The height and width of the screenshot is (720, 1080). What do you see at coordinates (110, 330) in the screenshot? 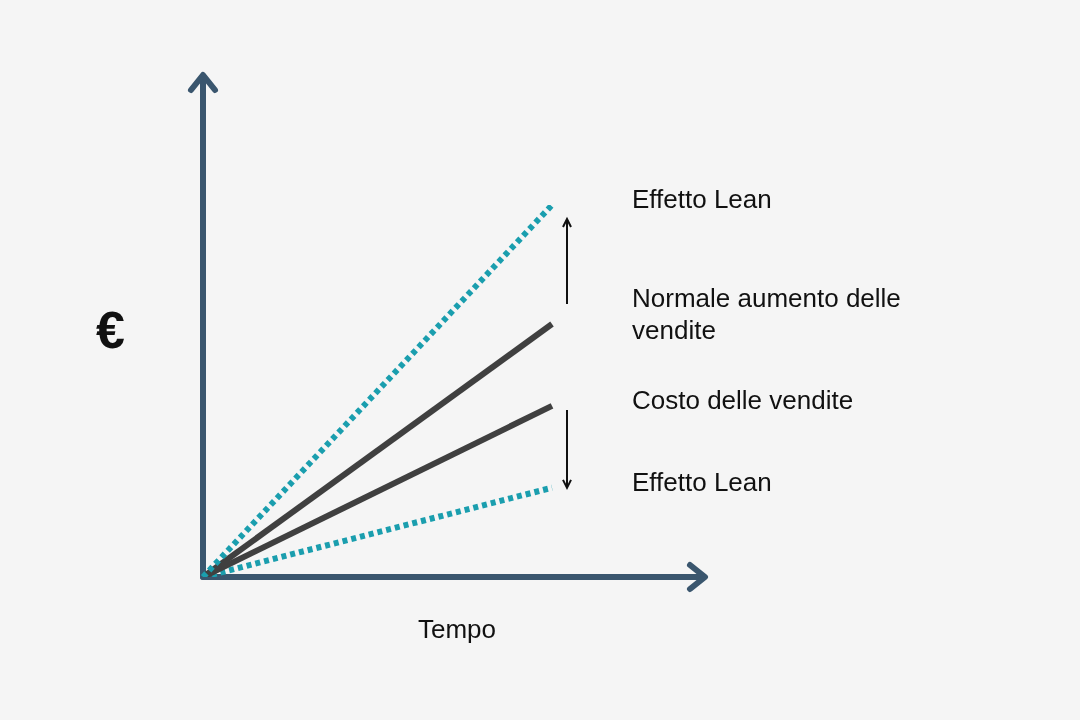
I see `y-axis-title: €` at bounding box center [110, 330].